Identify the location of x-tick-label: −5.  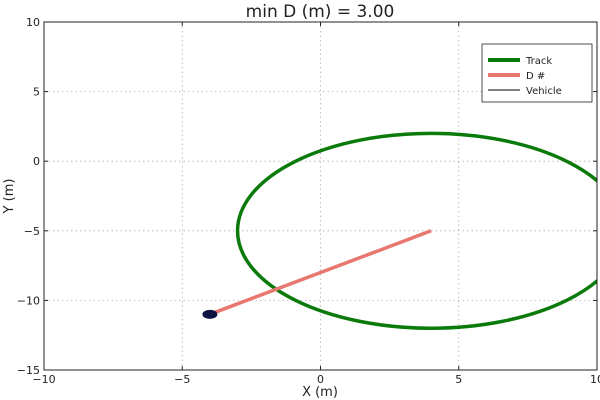
(182, 379).